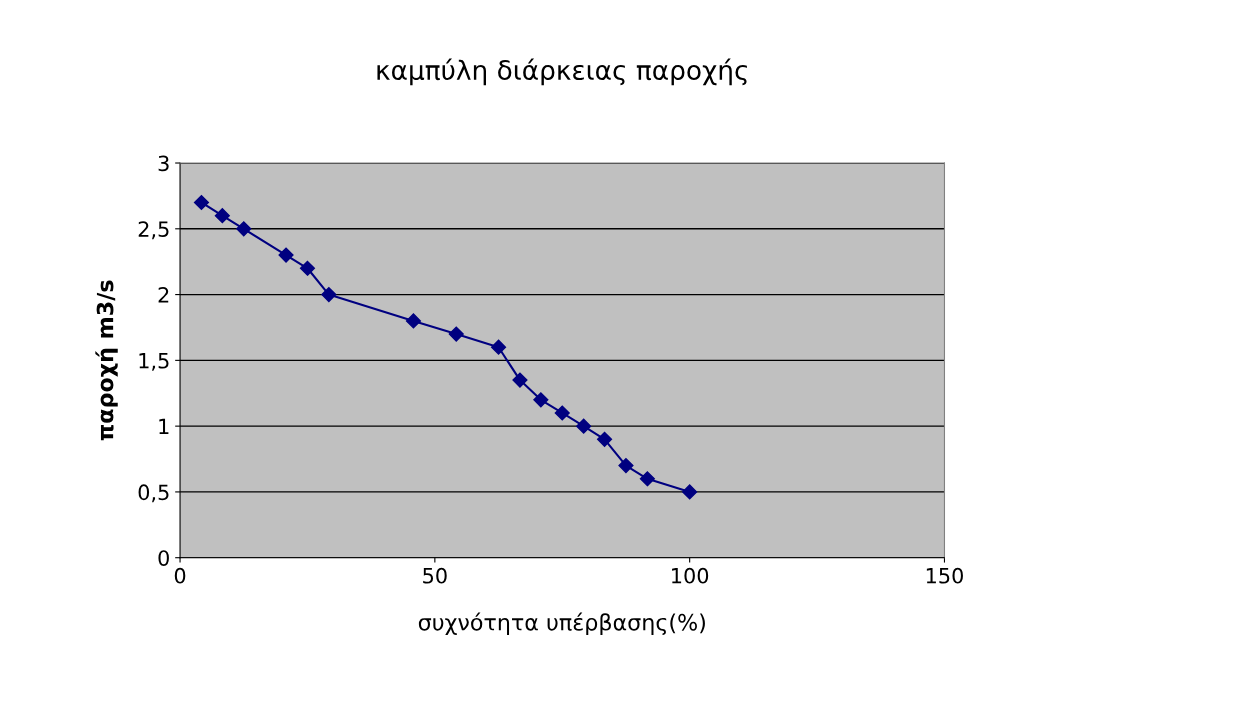  I want to click on y-axis-title: παροχή m3/s, so click(106, 360).